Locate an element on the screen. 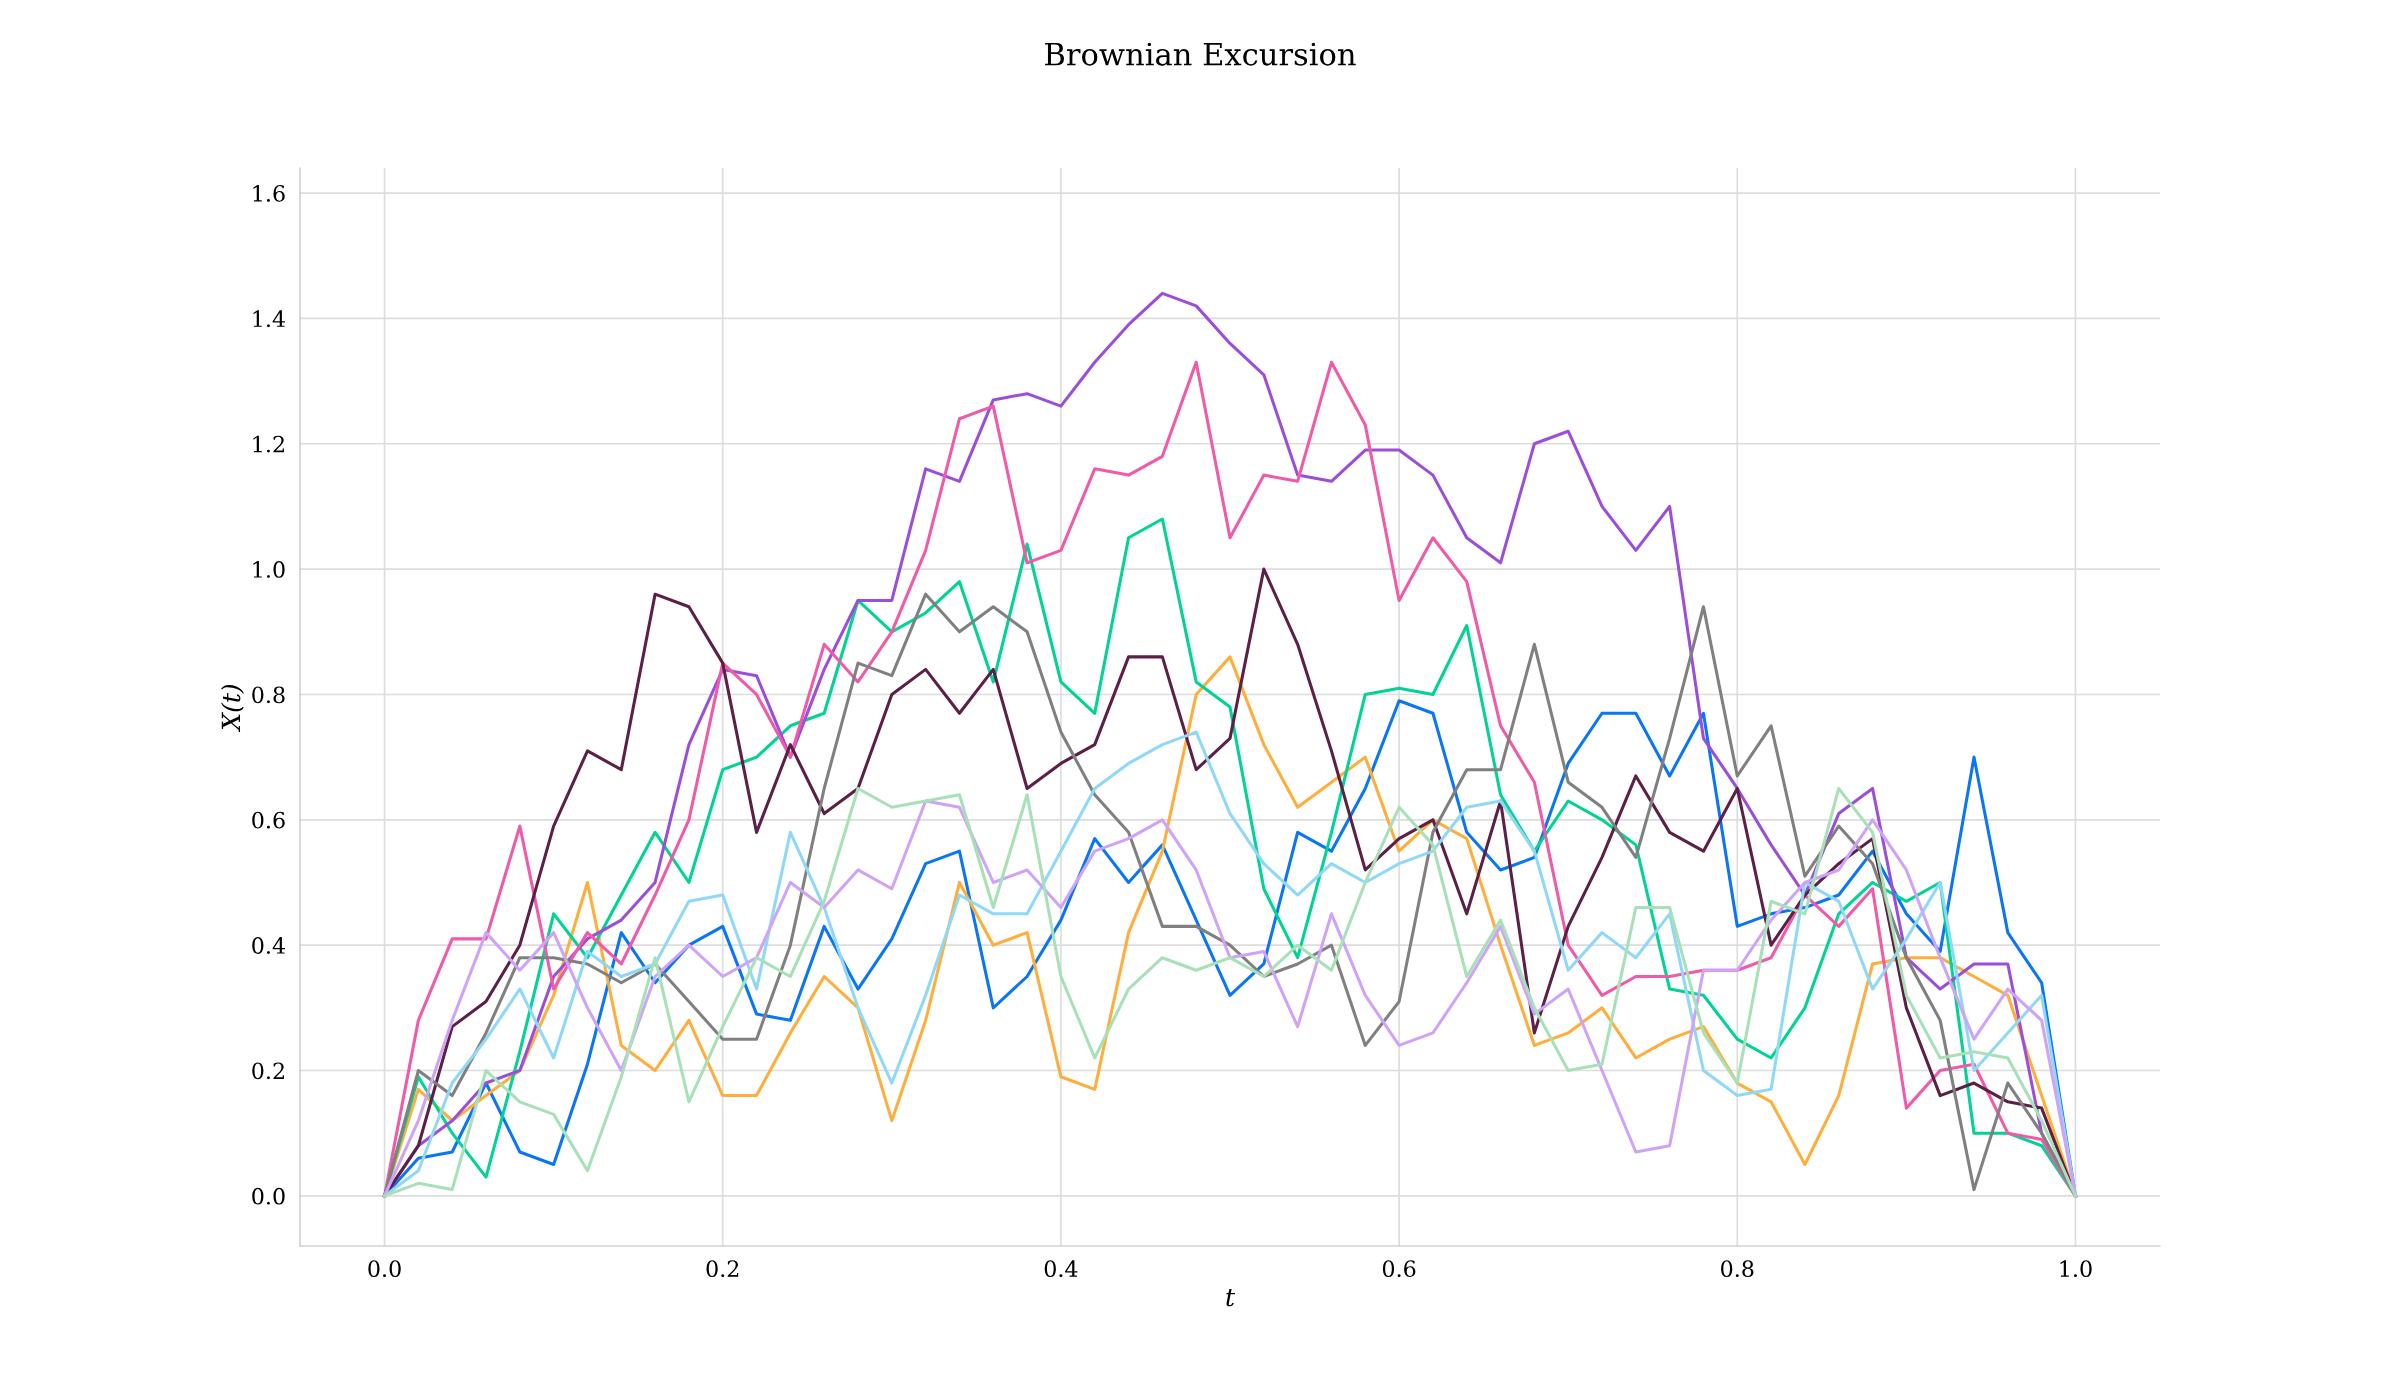  x-tick-label: 0.2 is located at coordinates (722, 1269).